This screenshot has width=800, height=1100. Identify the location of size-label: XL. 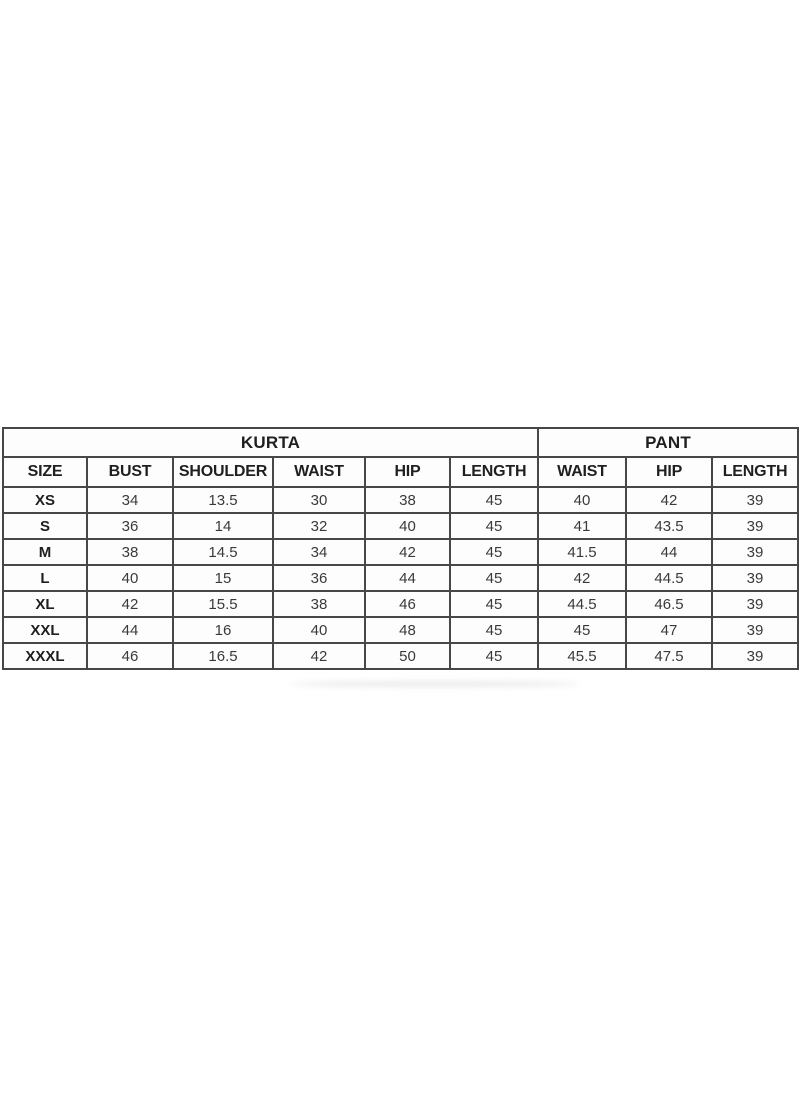
(45, 604).